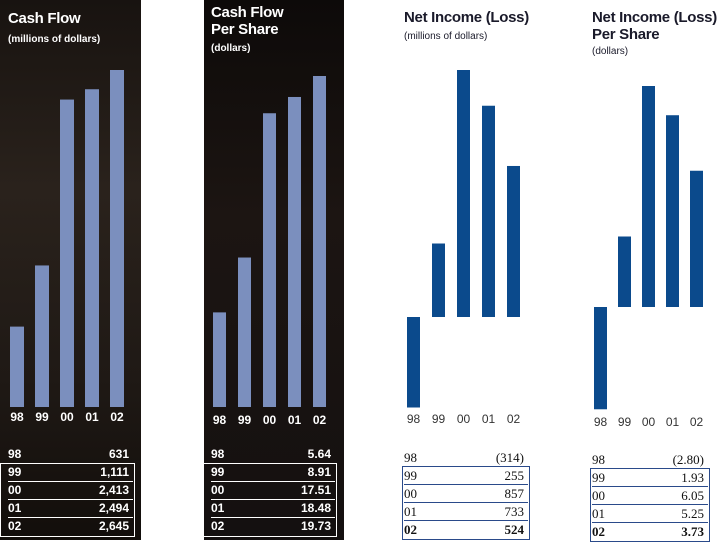  I want to click on cash-flow-per-share-table: 98 5.64 99 8.91 00 17.51 01 18.48 02 19.73, so click(270, 491).